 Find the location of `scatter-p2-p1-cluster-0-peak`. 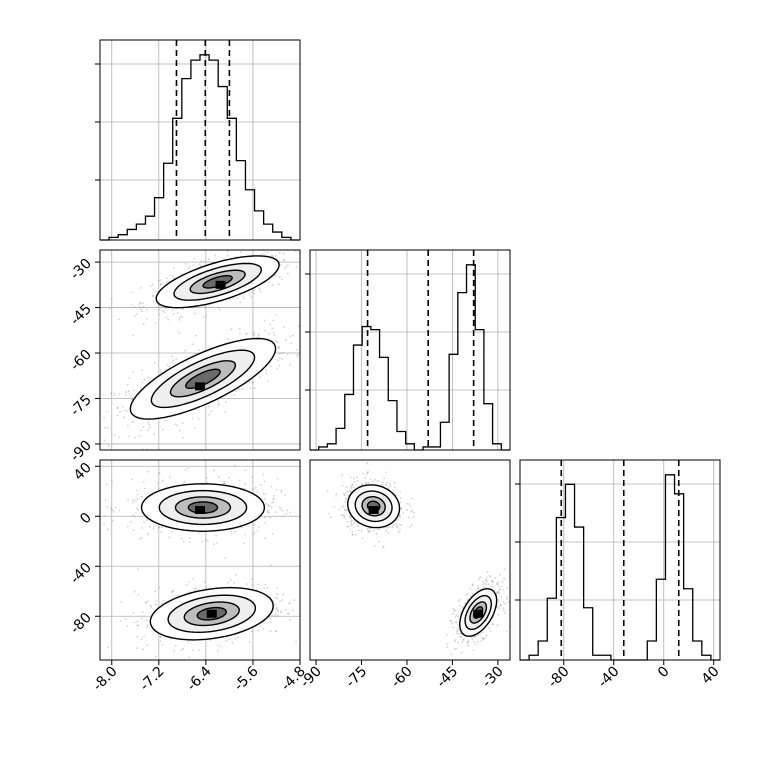

scatter-p2-p1-cluster-0-peak is located at coordinates (373, 510).